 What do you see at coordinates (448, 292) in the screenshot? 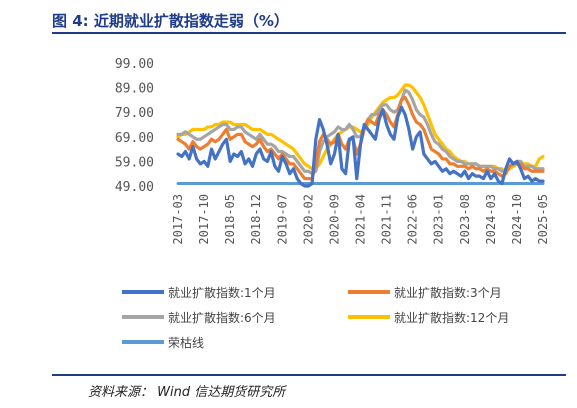
I see `legend-label: 就业扩散指数:3个月` at bounding box center [448, 292].